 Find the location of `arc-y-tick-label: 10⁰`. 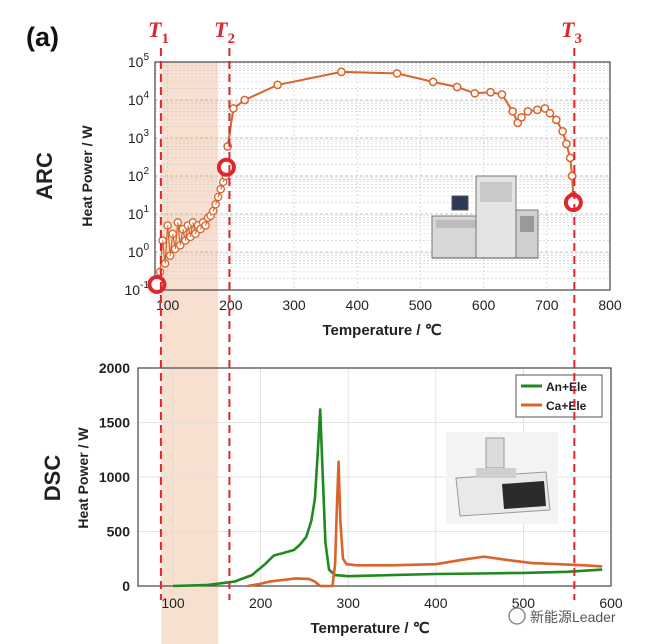

arc-y-tick-label: 10⁰ is located at coordinates (139, 251).